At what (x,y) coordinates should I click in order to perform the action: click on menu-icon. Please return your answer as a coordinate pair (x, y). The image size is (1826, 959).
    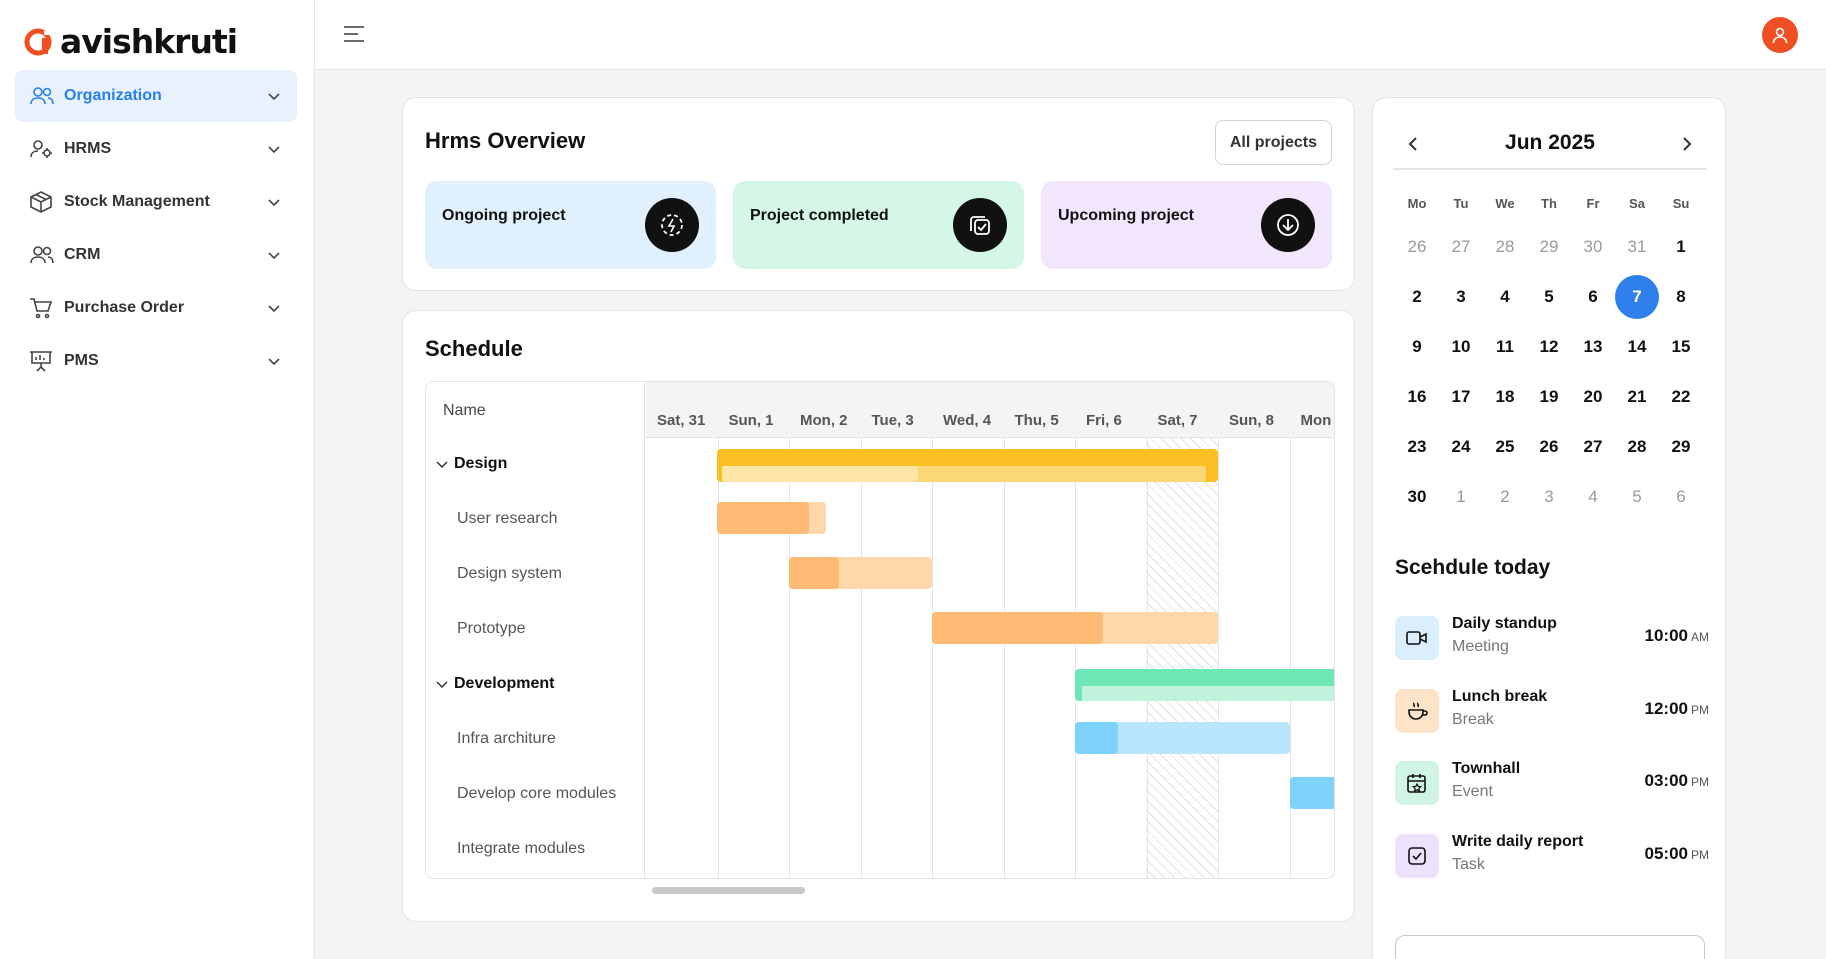
    Looking at the image, I should click on (354, 34).